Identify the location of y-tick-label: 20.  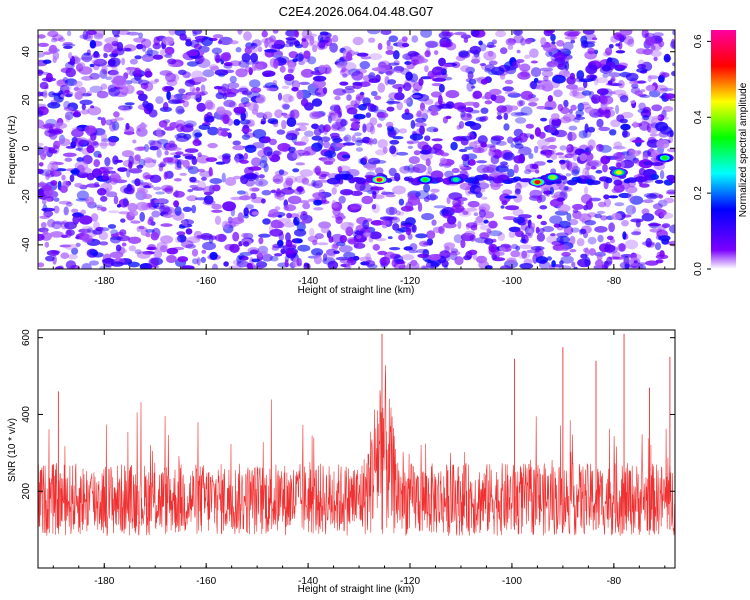
(26, 100).